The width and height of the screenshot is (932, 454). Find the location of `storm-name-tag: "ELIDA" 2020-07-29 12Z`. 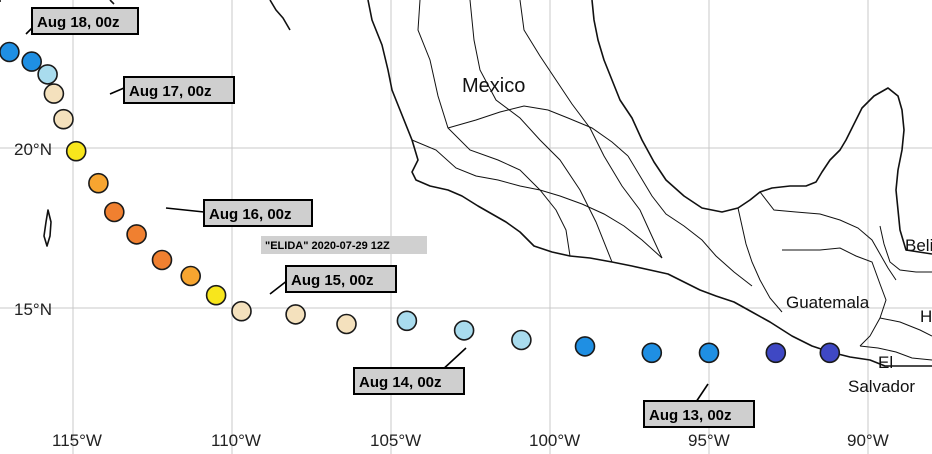

storm-name-tag: "ELIDA" 2020-07-29 12Z is located at coordinates (344, 245).